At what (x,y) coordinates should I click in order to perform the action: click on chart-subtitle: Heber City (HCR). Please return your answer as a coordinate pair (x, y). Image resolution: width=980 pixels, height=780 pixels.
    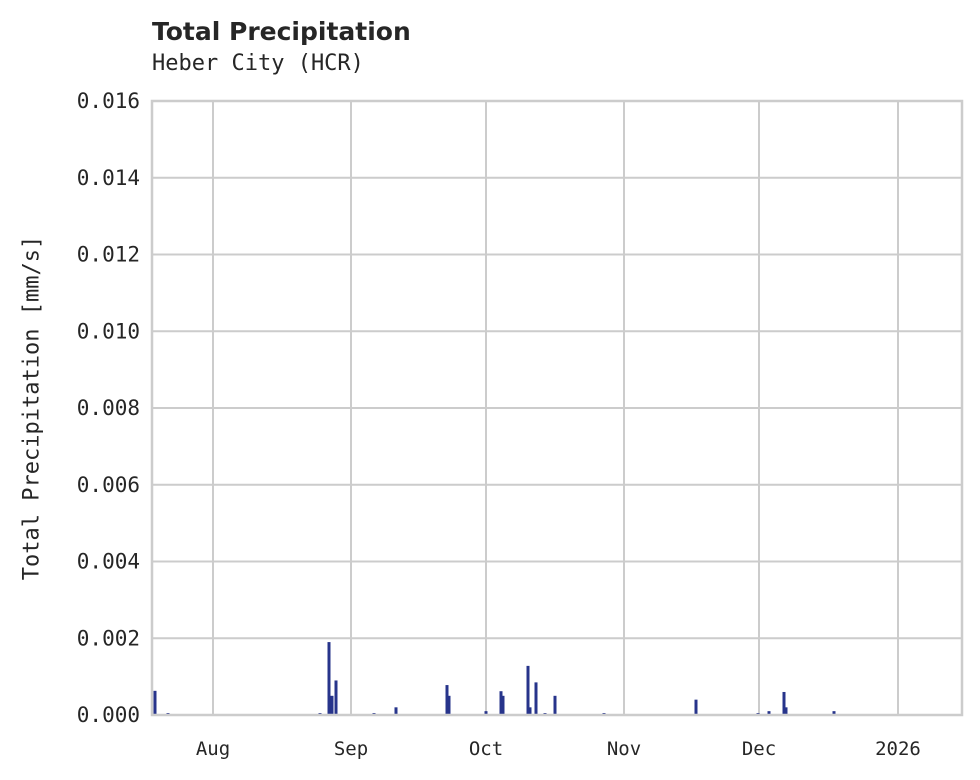
    Looking at the image, I should click on (258, 63).